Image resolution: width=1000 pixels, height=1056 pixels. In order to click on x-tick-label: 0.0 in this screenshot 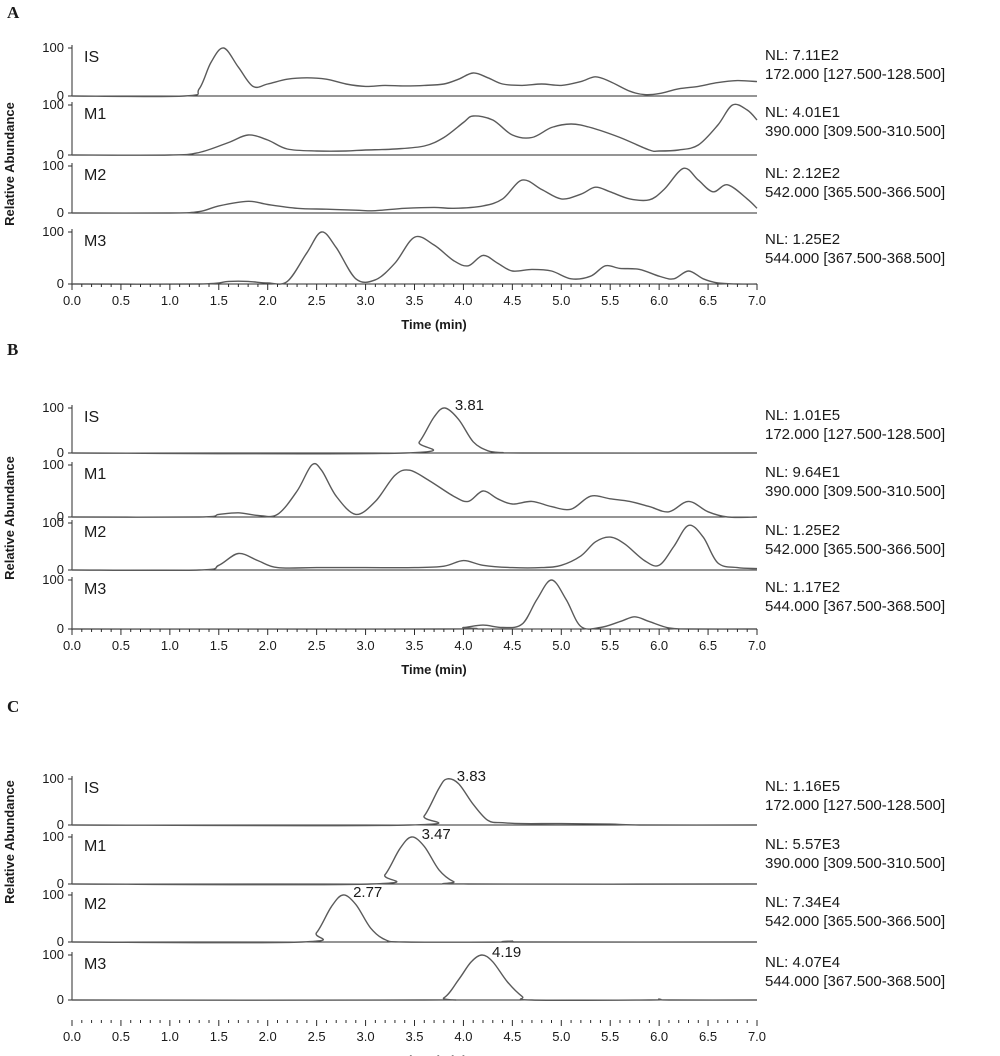, I will do `click(72, 1036)`.